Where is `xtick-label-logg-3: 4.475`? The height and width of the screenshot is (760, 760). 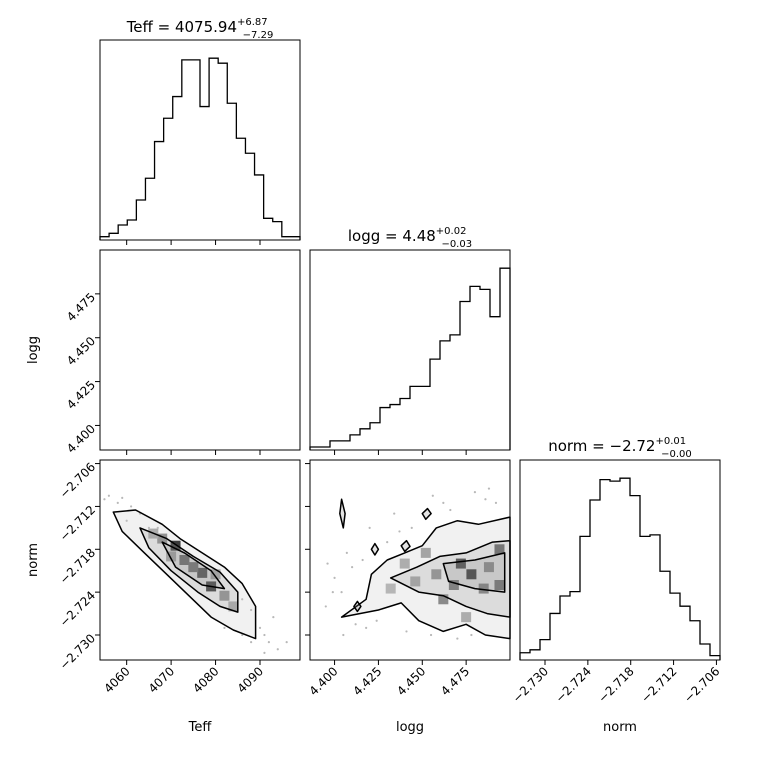
xtick-label-logg-3: 4.475 is located at coordinates (455, 681).